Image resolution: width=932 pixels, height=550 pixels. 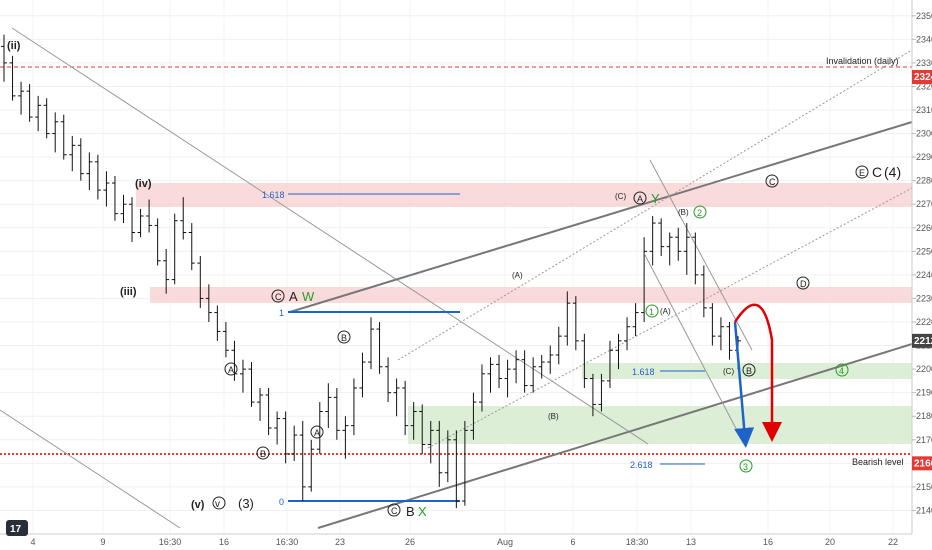 I want to click on wave-label-circled-b-3: B, so click(x=749, y=371).